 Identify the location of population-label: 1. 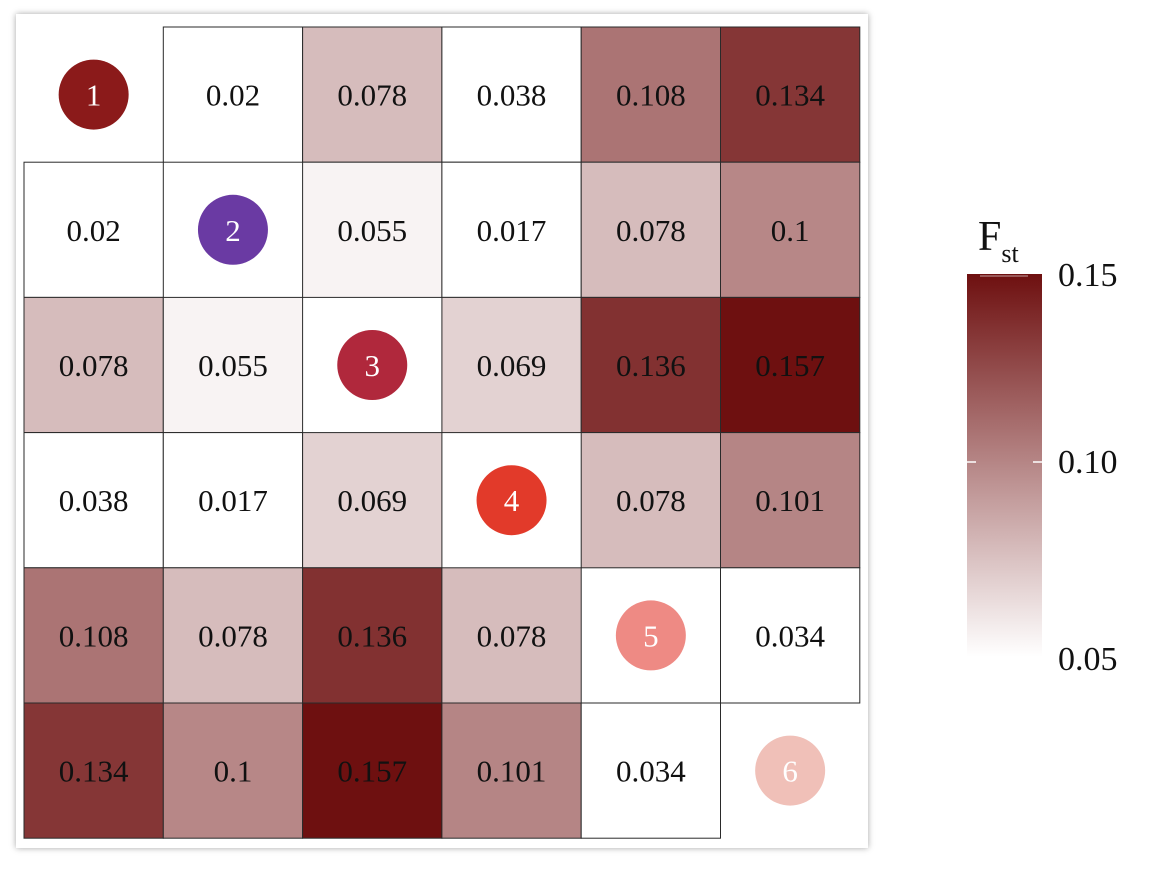
(94, 95).